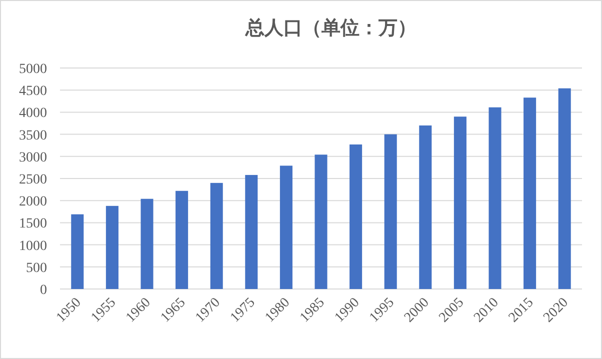 Image resolution: width=602 pixels, height=359 pixels. Describe the element at coordinates (33, 92) in the screenshot. I see `y-tick-label: 4500` at that location.